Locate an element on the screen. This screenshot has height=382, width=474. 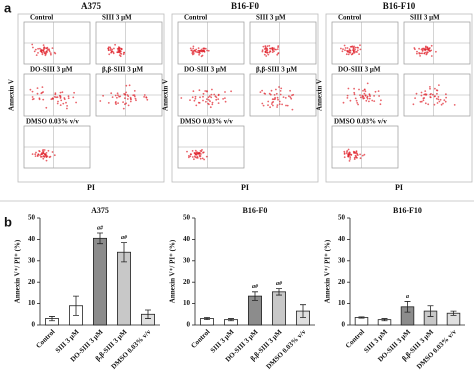
group-title: A375 is located at coordinates (91, 6).